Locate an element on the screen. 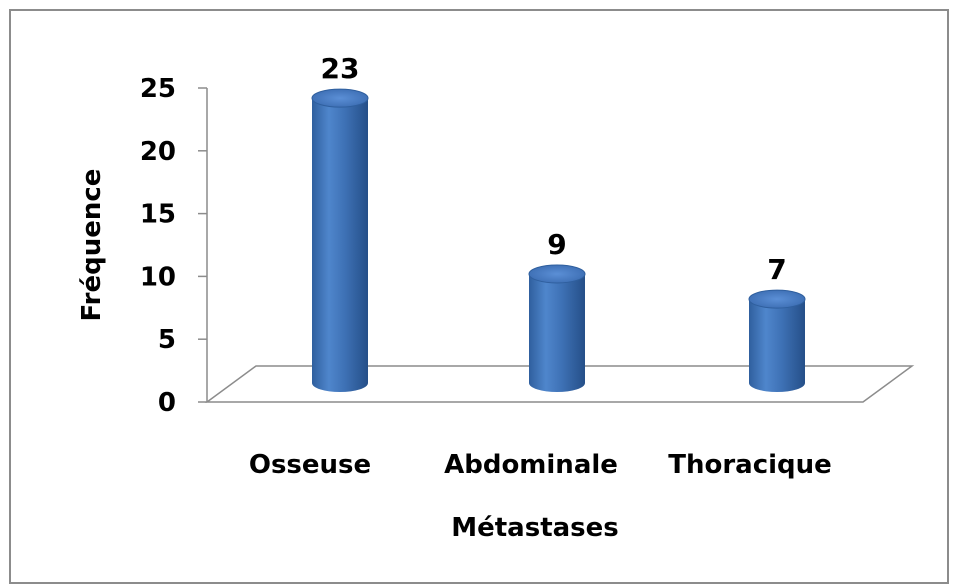 This screenshot has height=584, width=960. x-axis-title: Métastases is located at coordinates (535, 528).